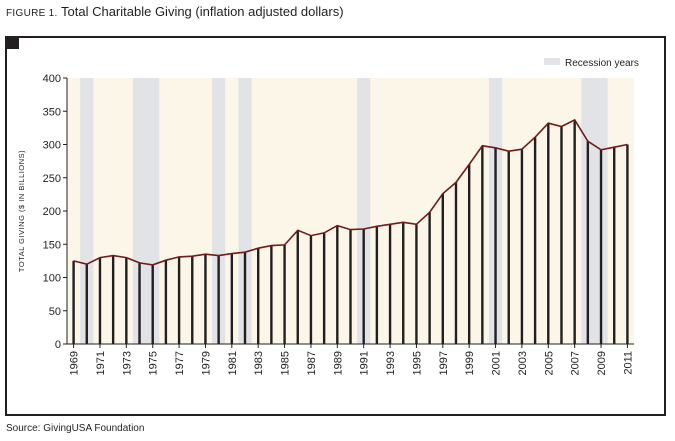  What do you see at coordinates (456, 263) in the screenshot?
I see `bar-1998` at bounding box center [456, 263].